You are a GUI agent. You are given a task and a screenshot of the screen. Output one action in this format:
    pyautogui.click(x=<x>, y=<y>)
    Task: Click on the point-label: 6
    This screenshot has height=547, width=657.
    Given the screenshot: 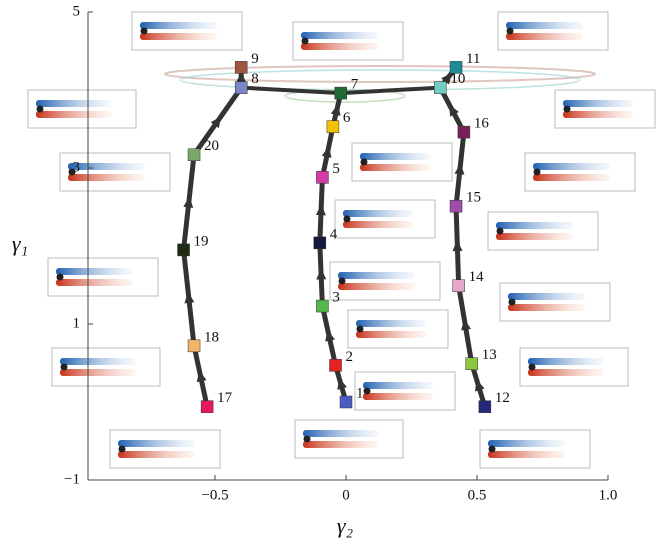 What is the action you would take?
    pyautogui.click(x=347, y=118)
    